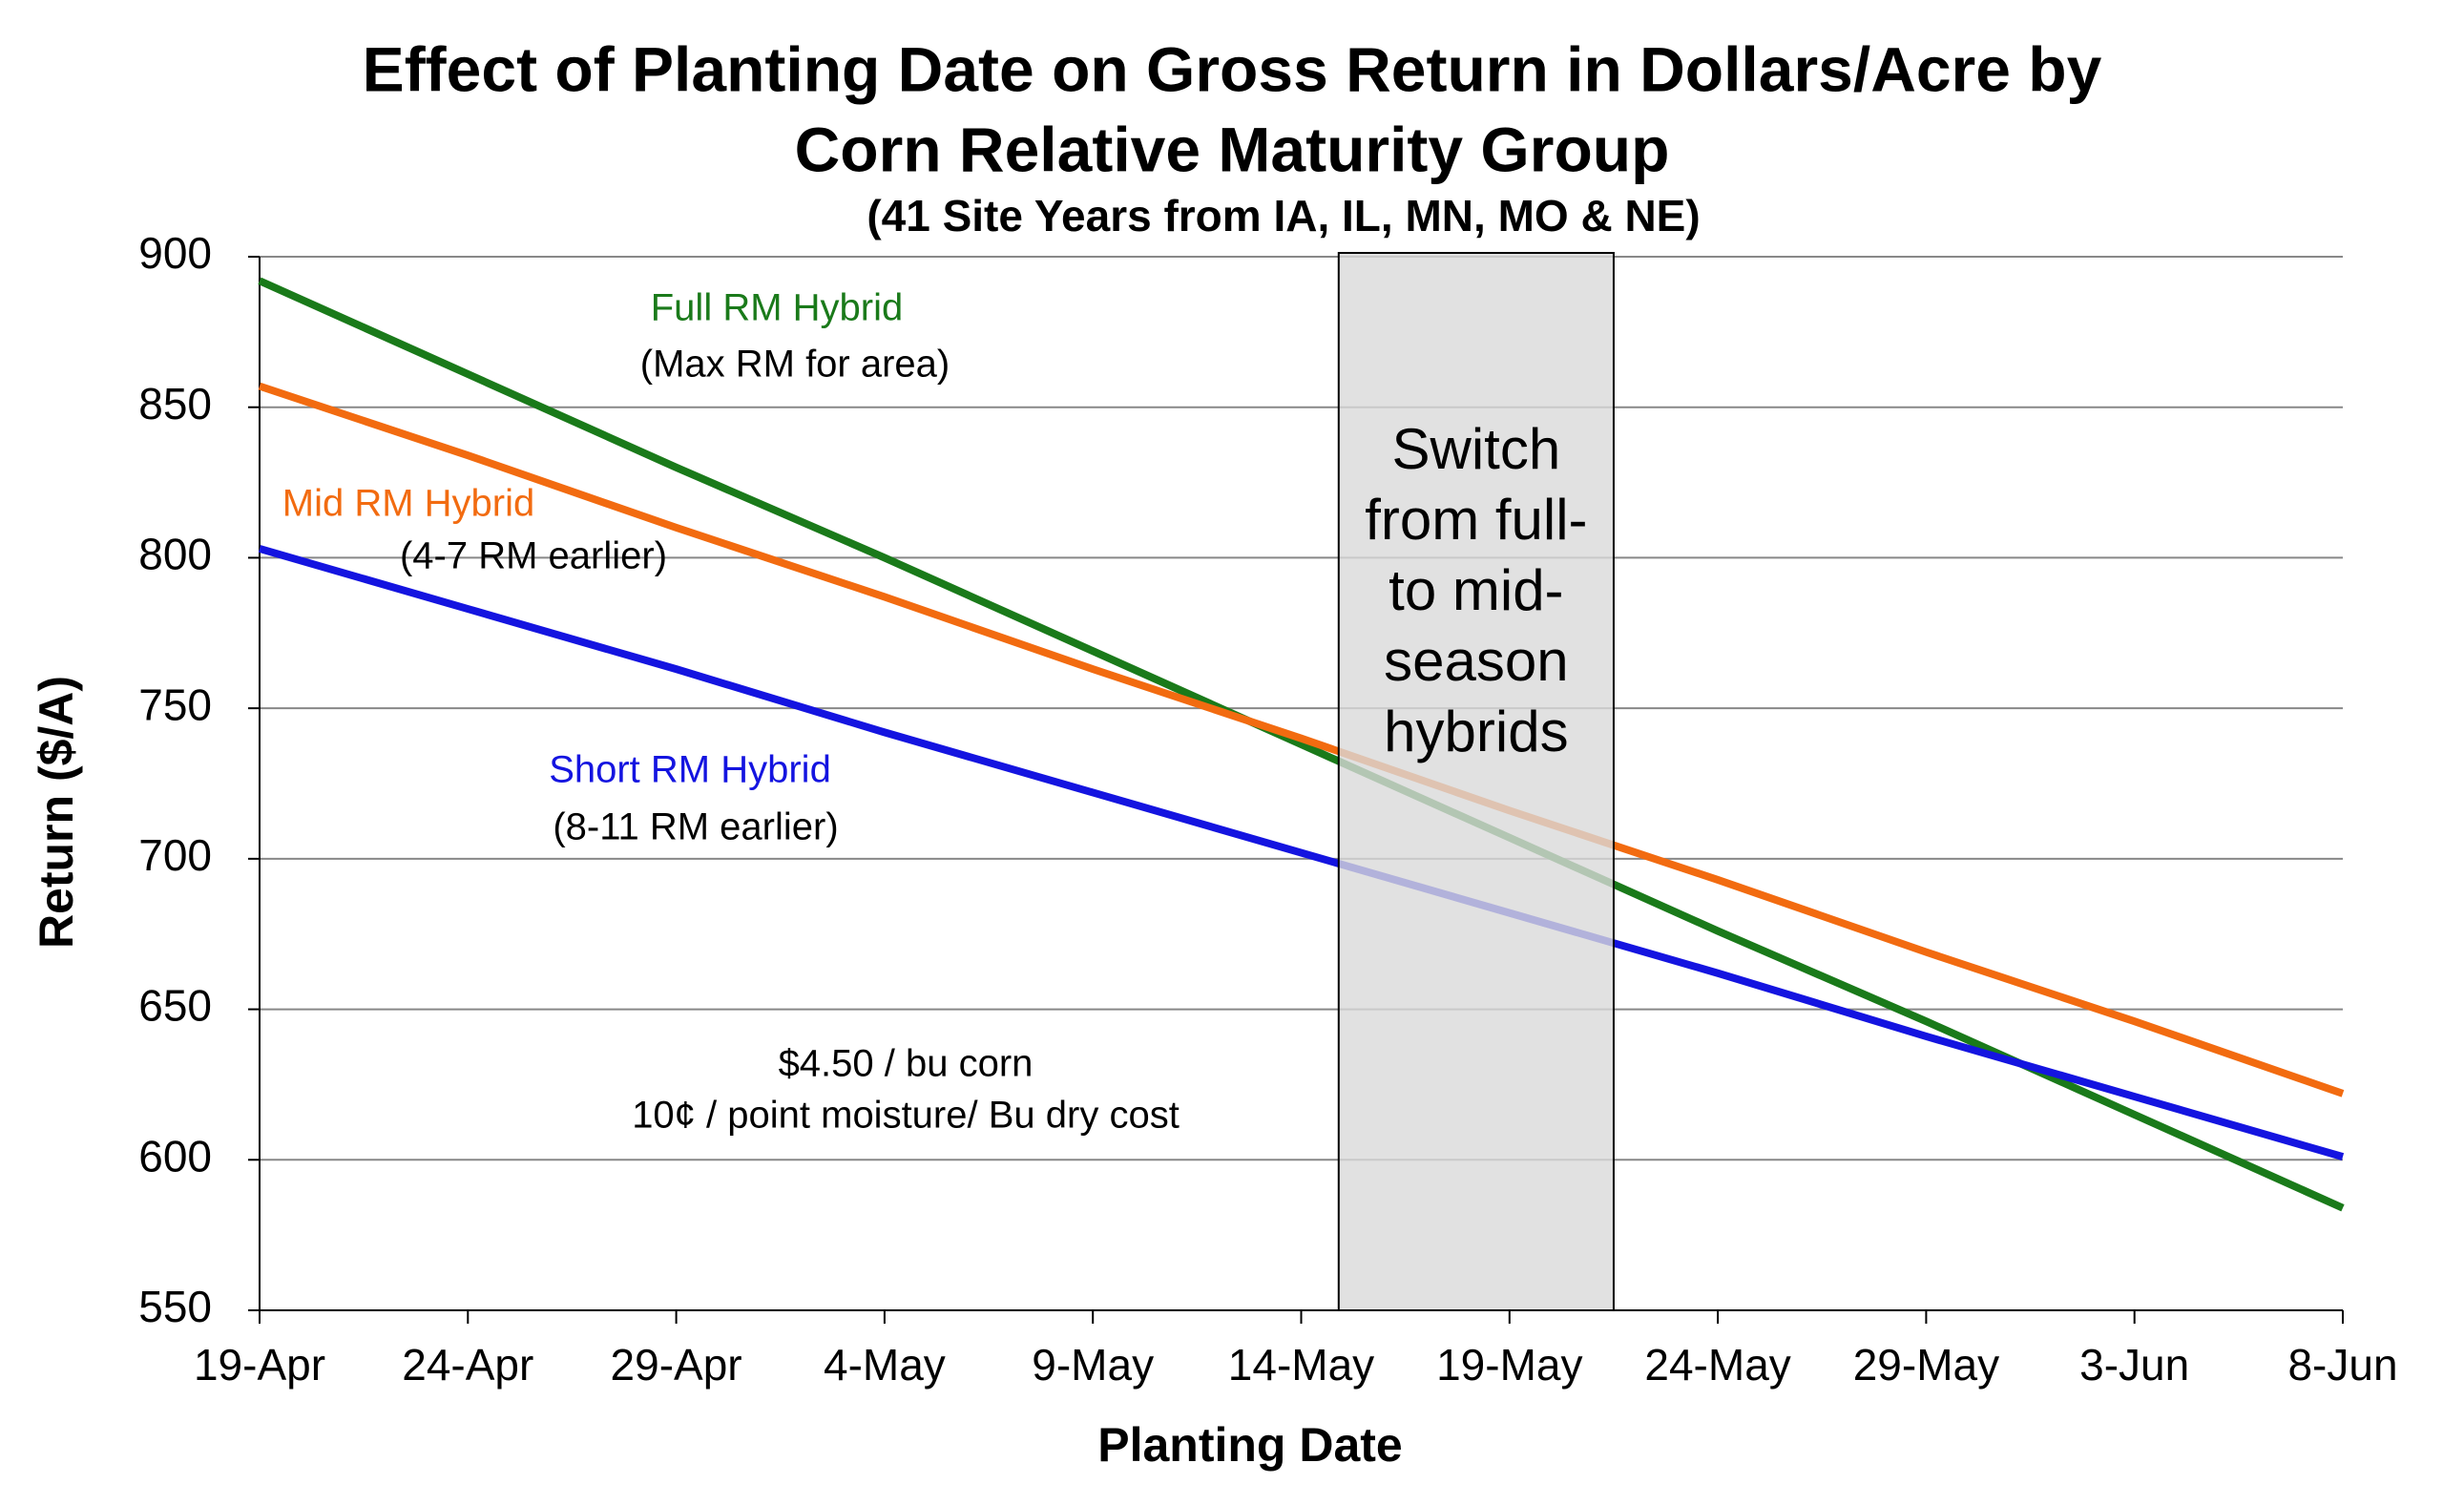 The width and height of the screenshot is (2464, 1505). I want to click on series-note: (Max RM for area), so click(795, 365).